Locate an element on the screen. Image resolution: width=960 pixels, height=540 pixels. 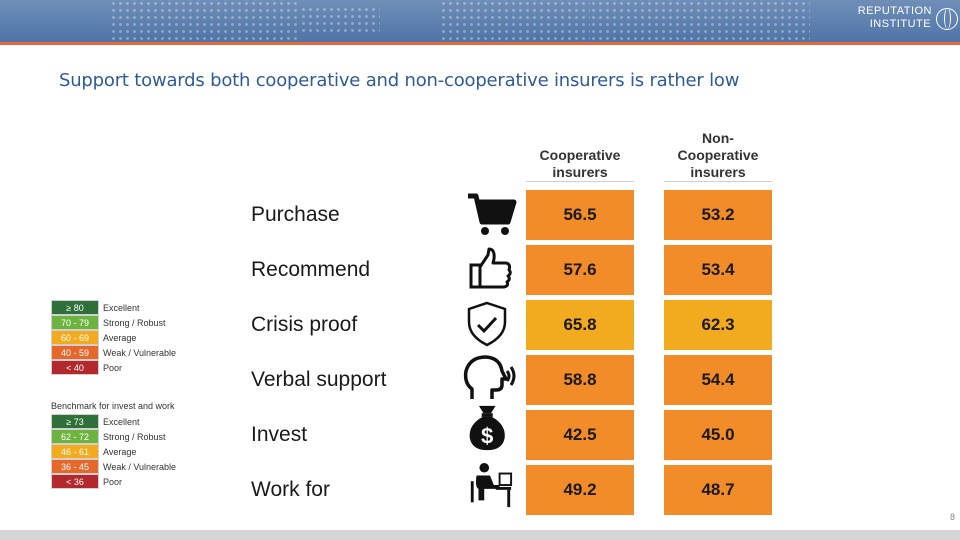
column-header-line: Non- is located at coordinates (718, 138).